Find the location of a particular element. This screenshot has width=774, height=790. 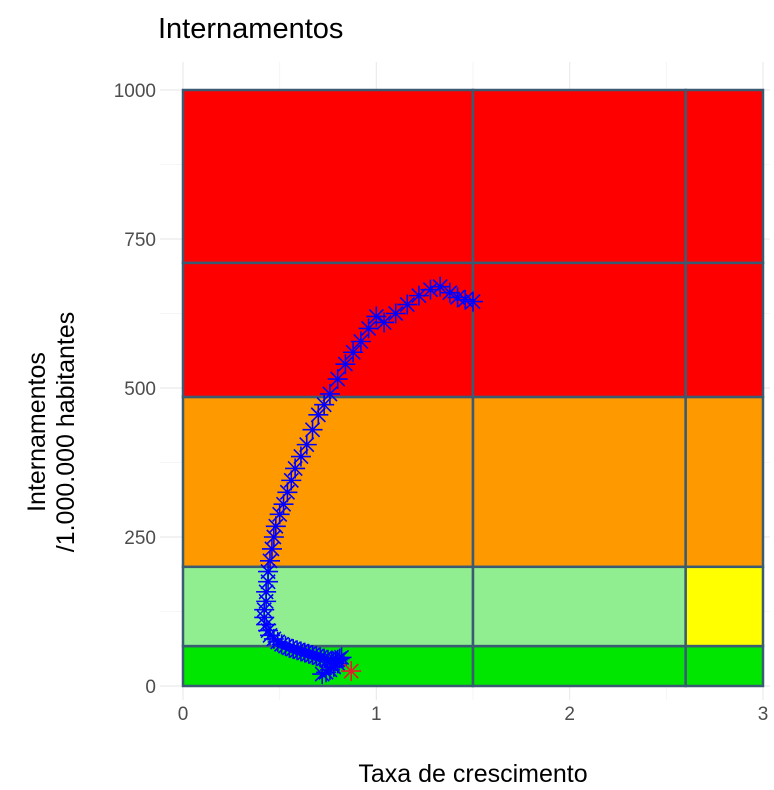

y-tick-label: 1000 is located at coordinates (135, 91).